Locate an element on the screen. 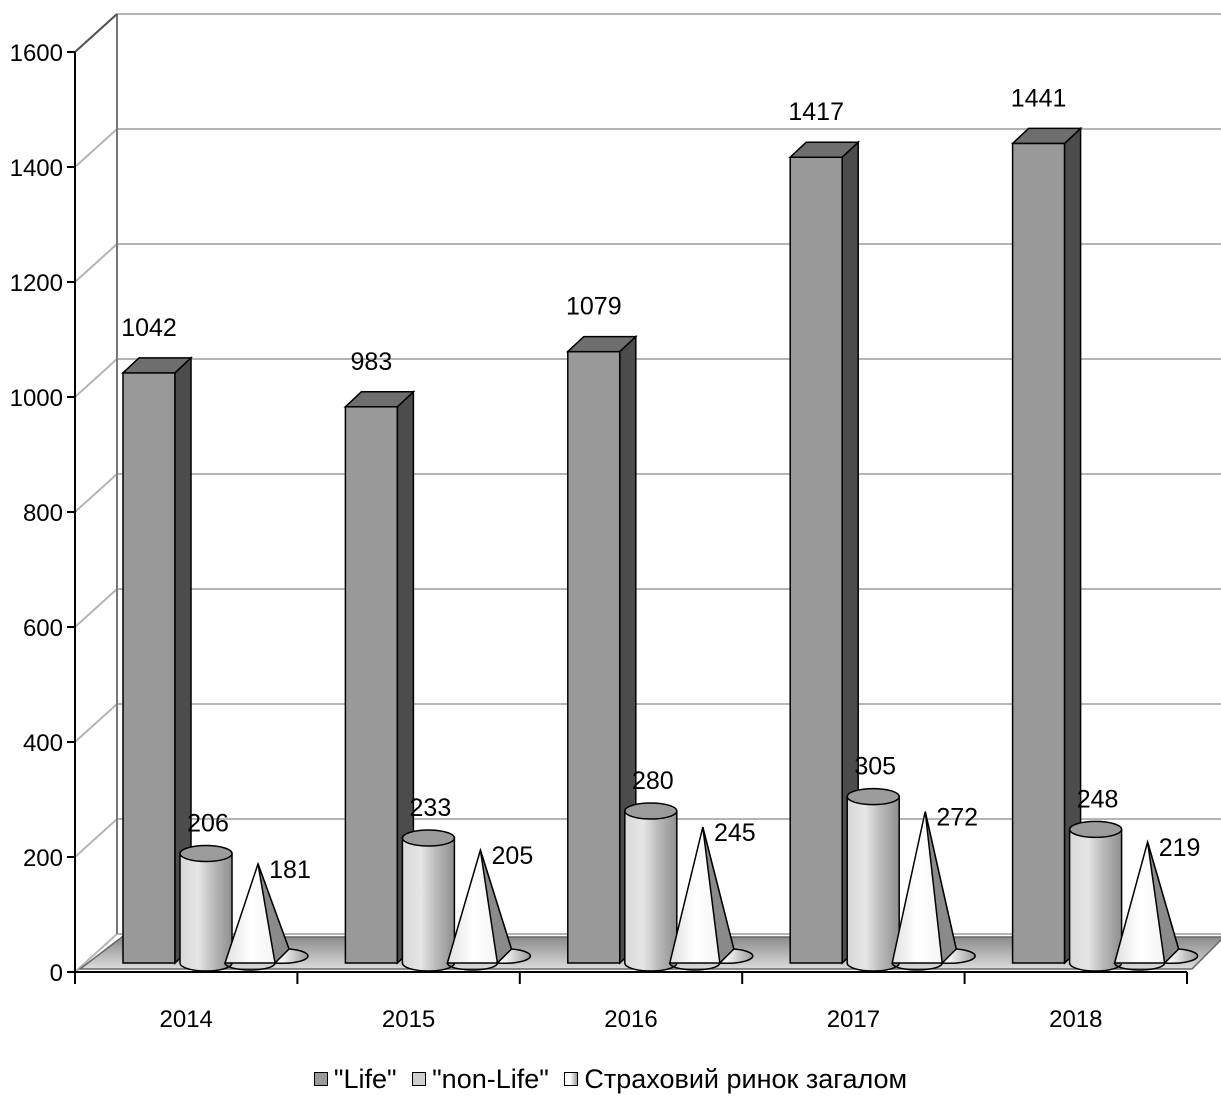 The height and width of the screenshot is (1101, 1221). y-tick-label: 400 is located at coordinates (43, 743).